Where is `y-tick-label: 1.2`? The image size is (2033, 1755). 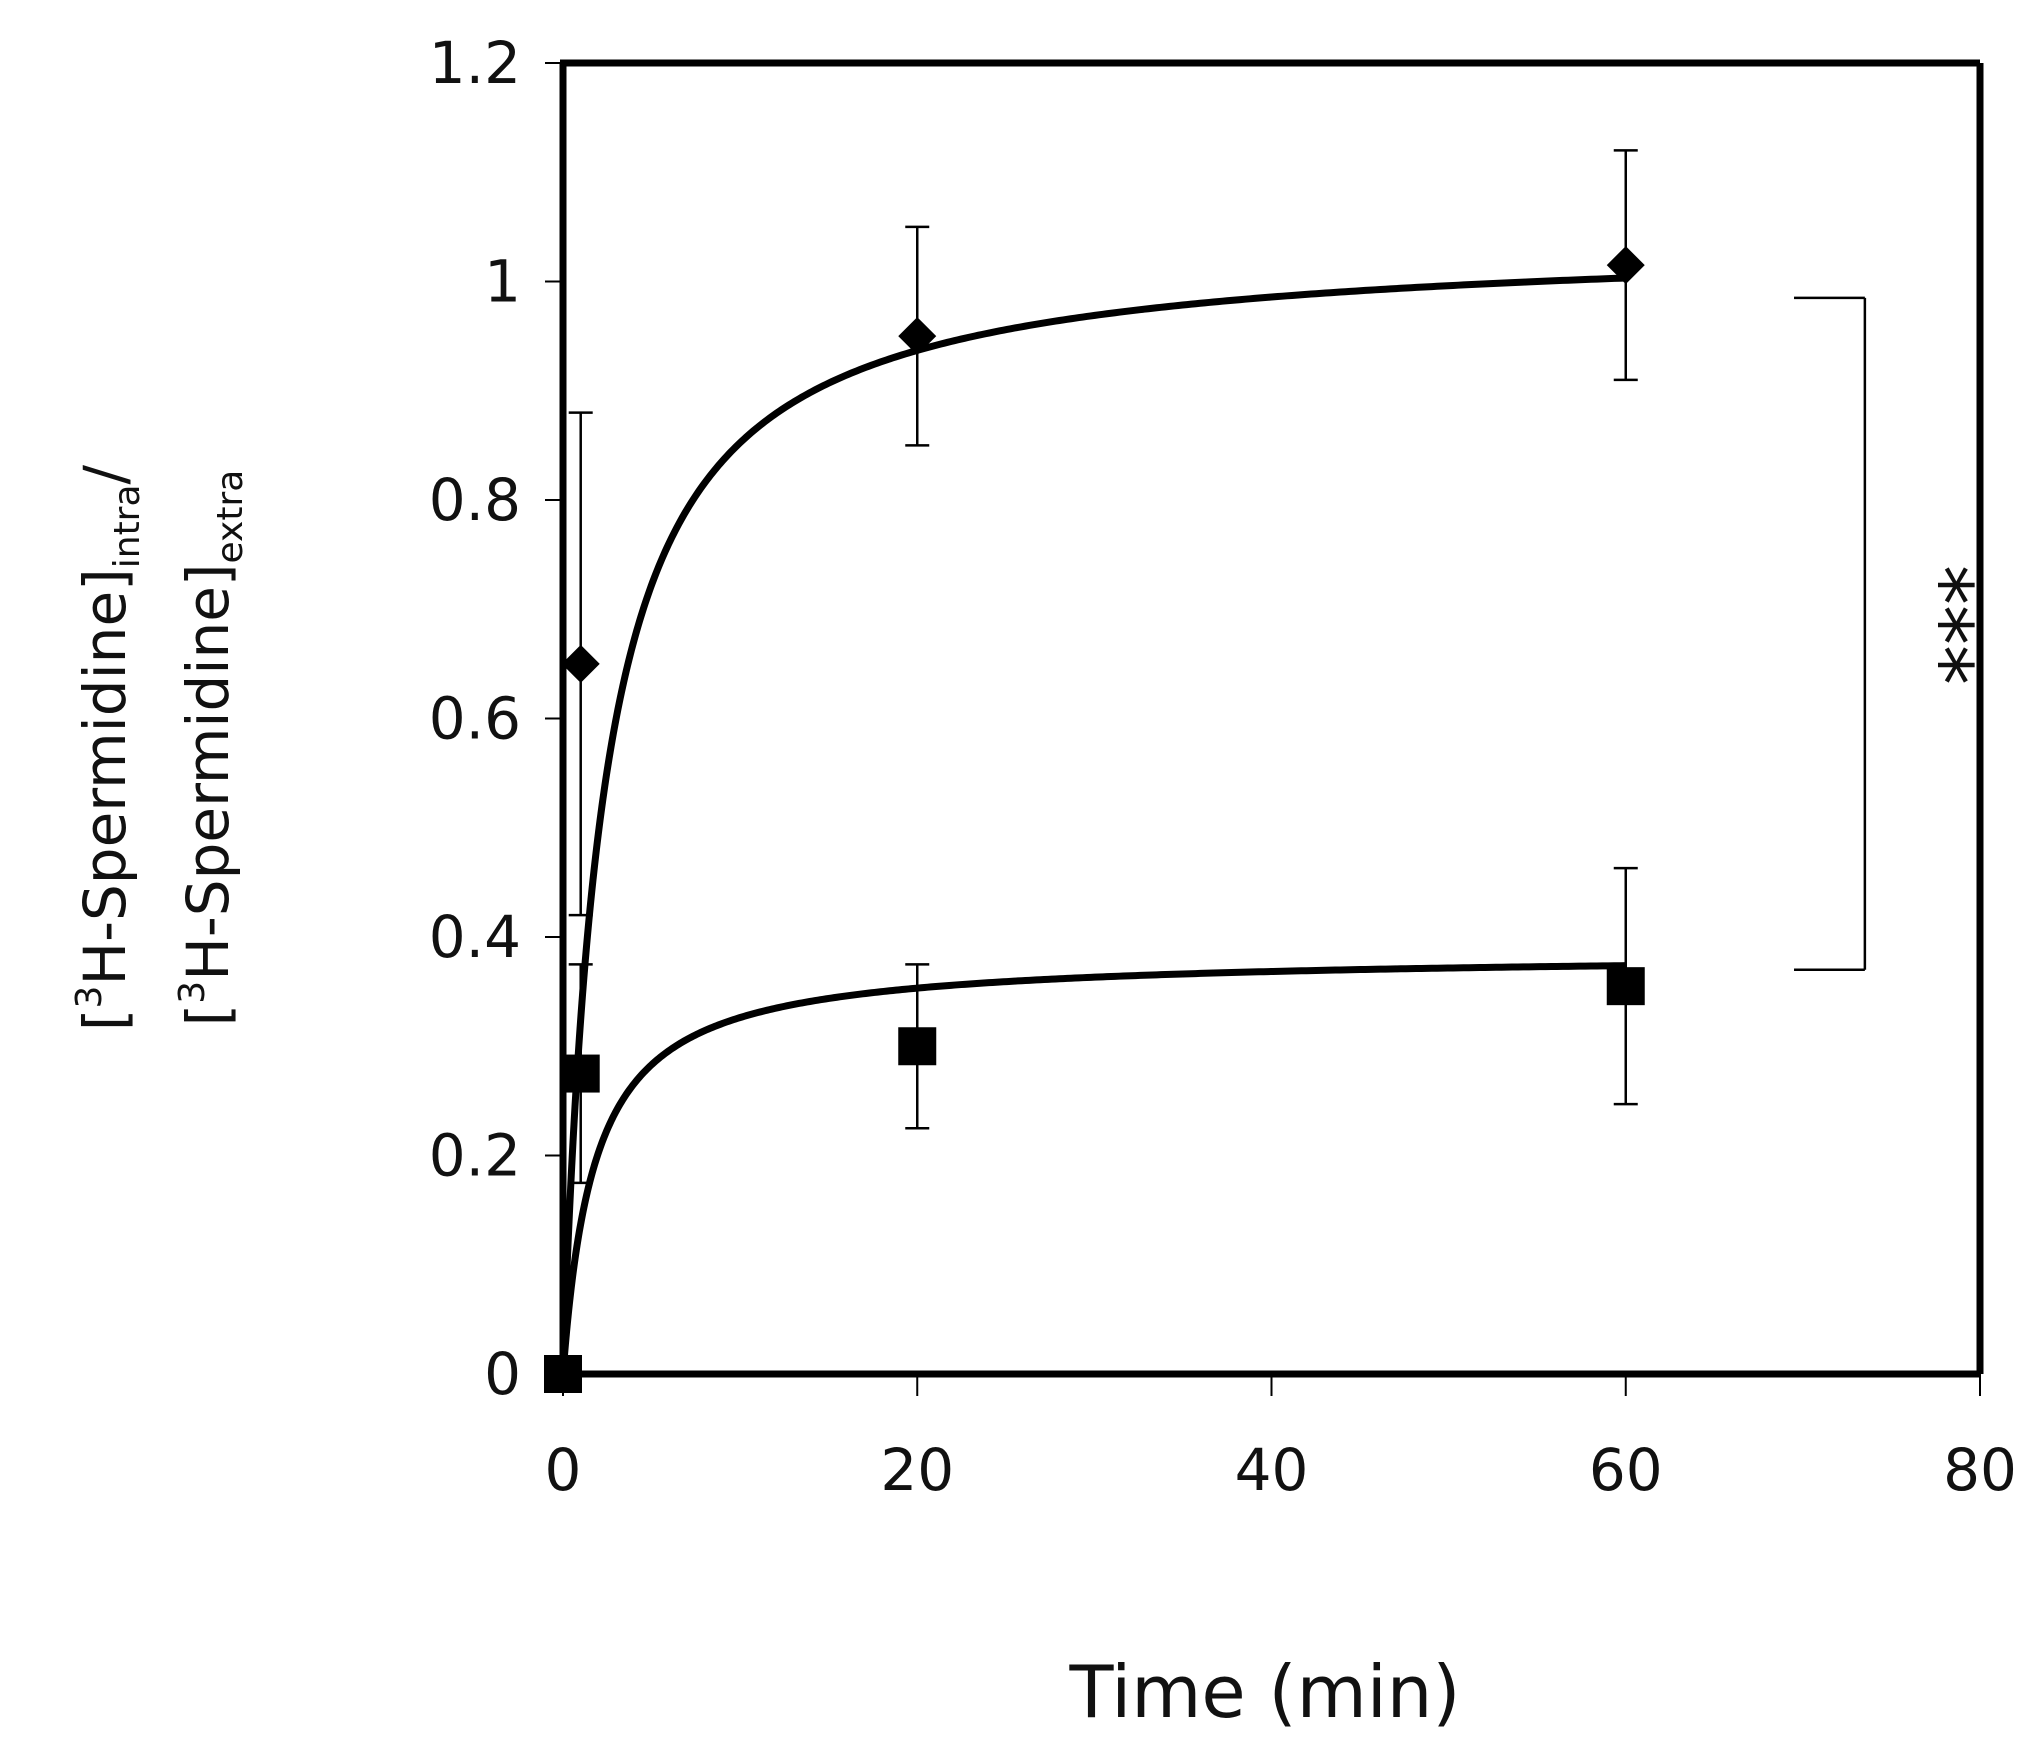
y-tick-label: 1.2 is located at coordinates (475, 63).